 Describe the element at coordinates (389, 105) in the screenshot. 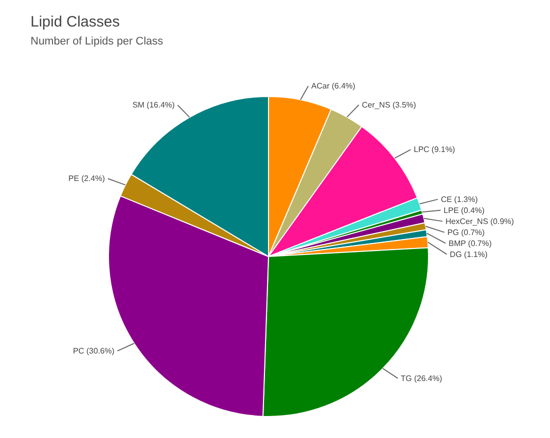

I see `slice-label: Cer_NS (3.5%)` at that location.